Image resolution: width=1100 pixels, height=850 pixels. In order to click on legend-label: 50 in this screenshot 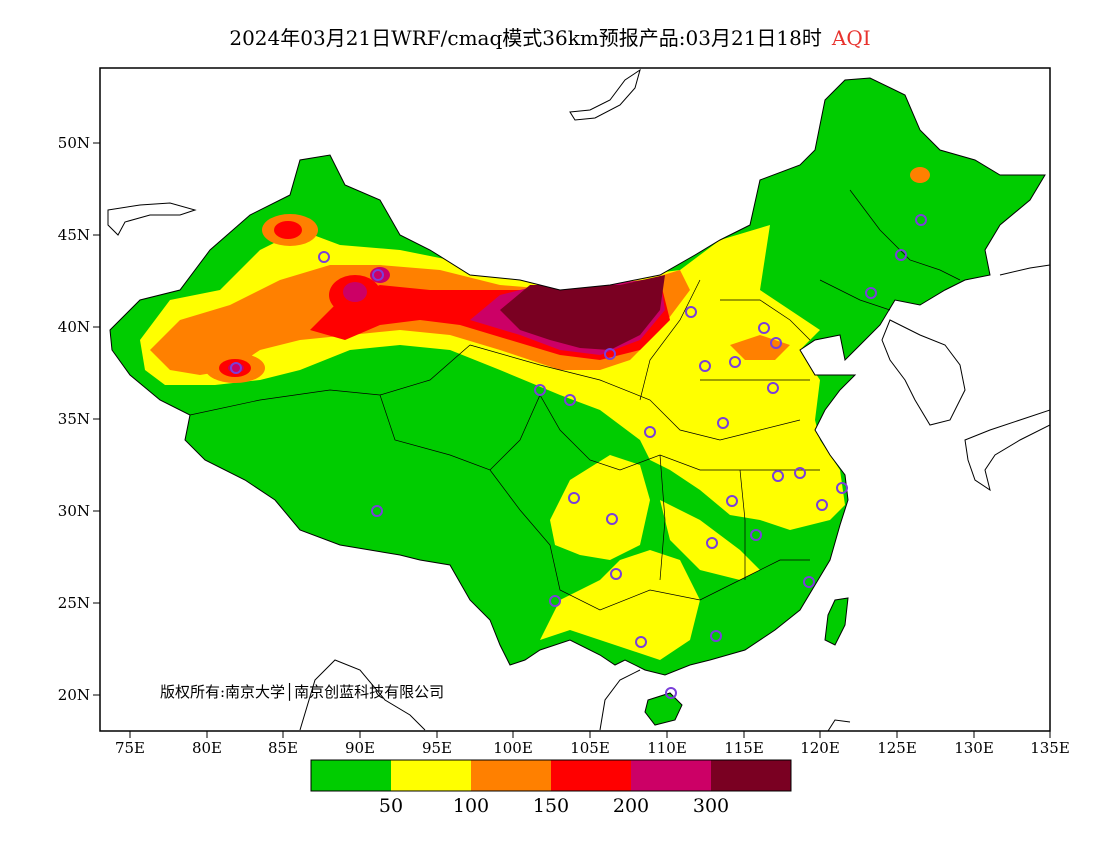, I will do `click(391, 806)`.